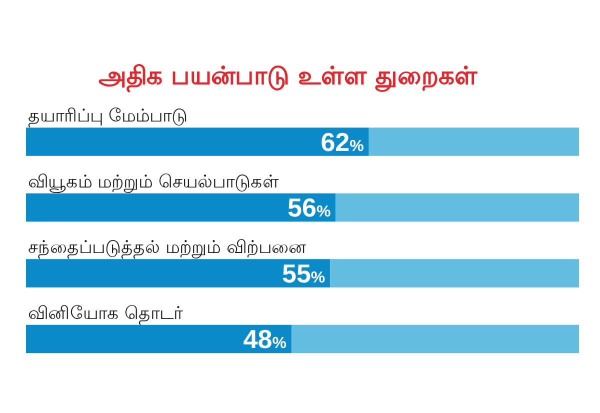 The image size is (600, 413). What do you see at coordinates (154, 181) in the screenshot?
I see `y-tick-label: வியூகம் மற்றும் செயல்பாடுகள்` at bounding box center [154, 181].